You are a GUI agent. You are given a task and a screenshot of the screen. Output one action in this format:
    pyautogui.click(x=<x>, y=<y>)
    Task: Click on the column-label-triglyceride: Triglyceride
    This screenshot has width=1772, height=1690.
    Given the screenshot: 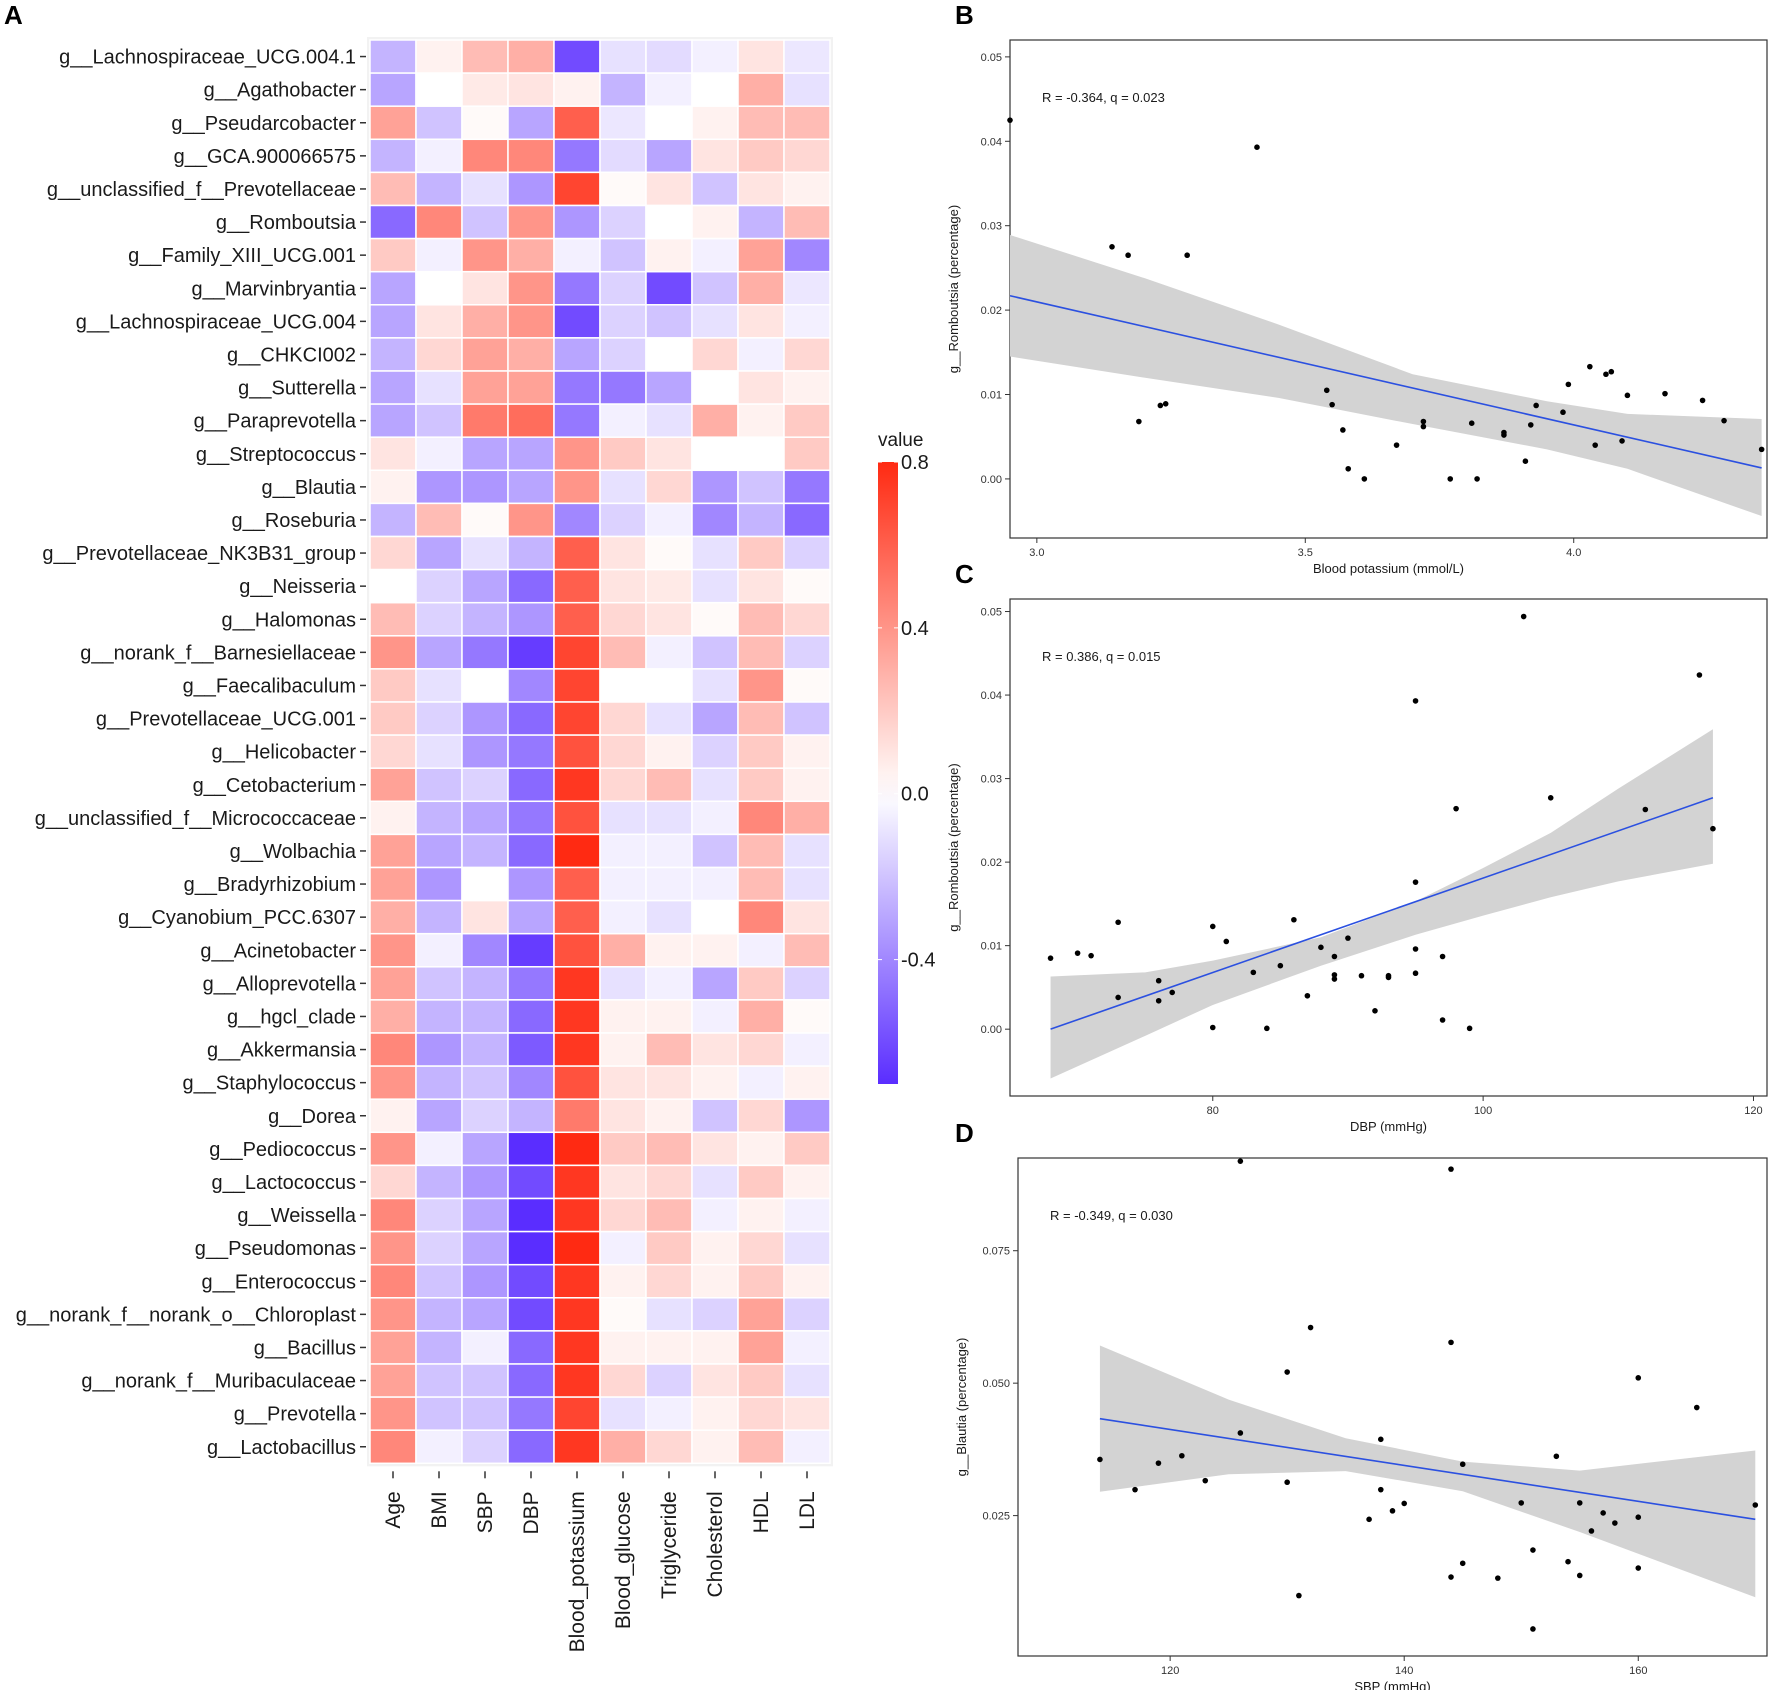 What is the action you would take?
    pyautogui.click(x=669, y=1545)
    